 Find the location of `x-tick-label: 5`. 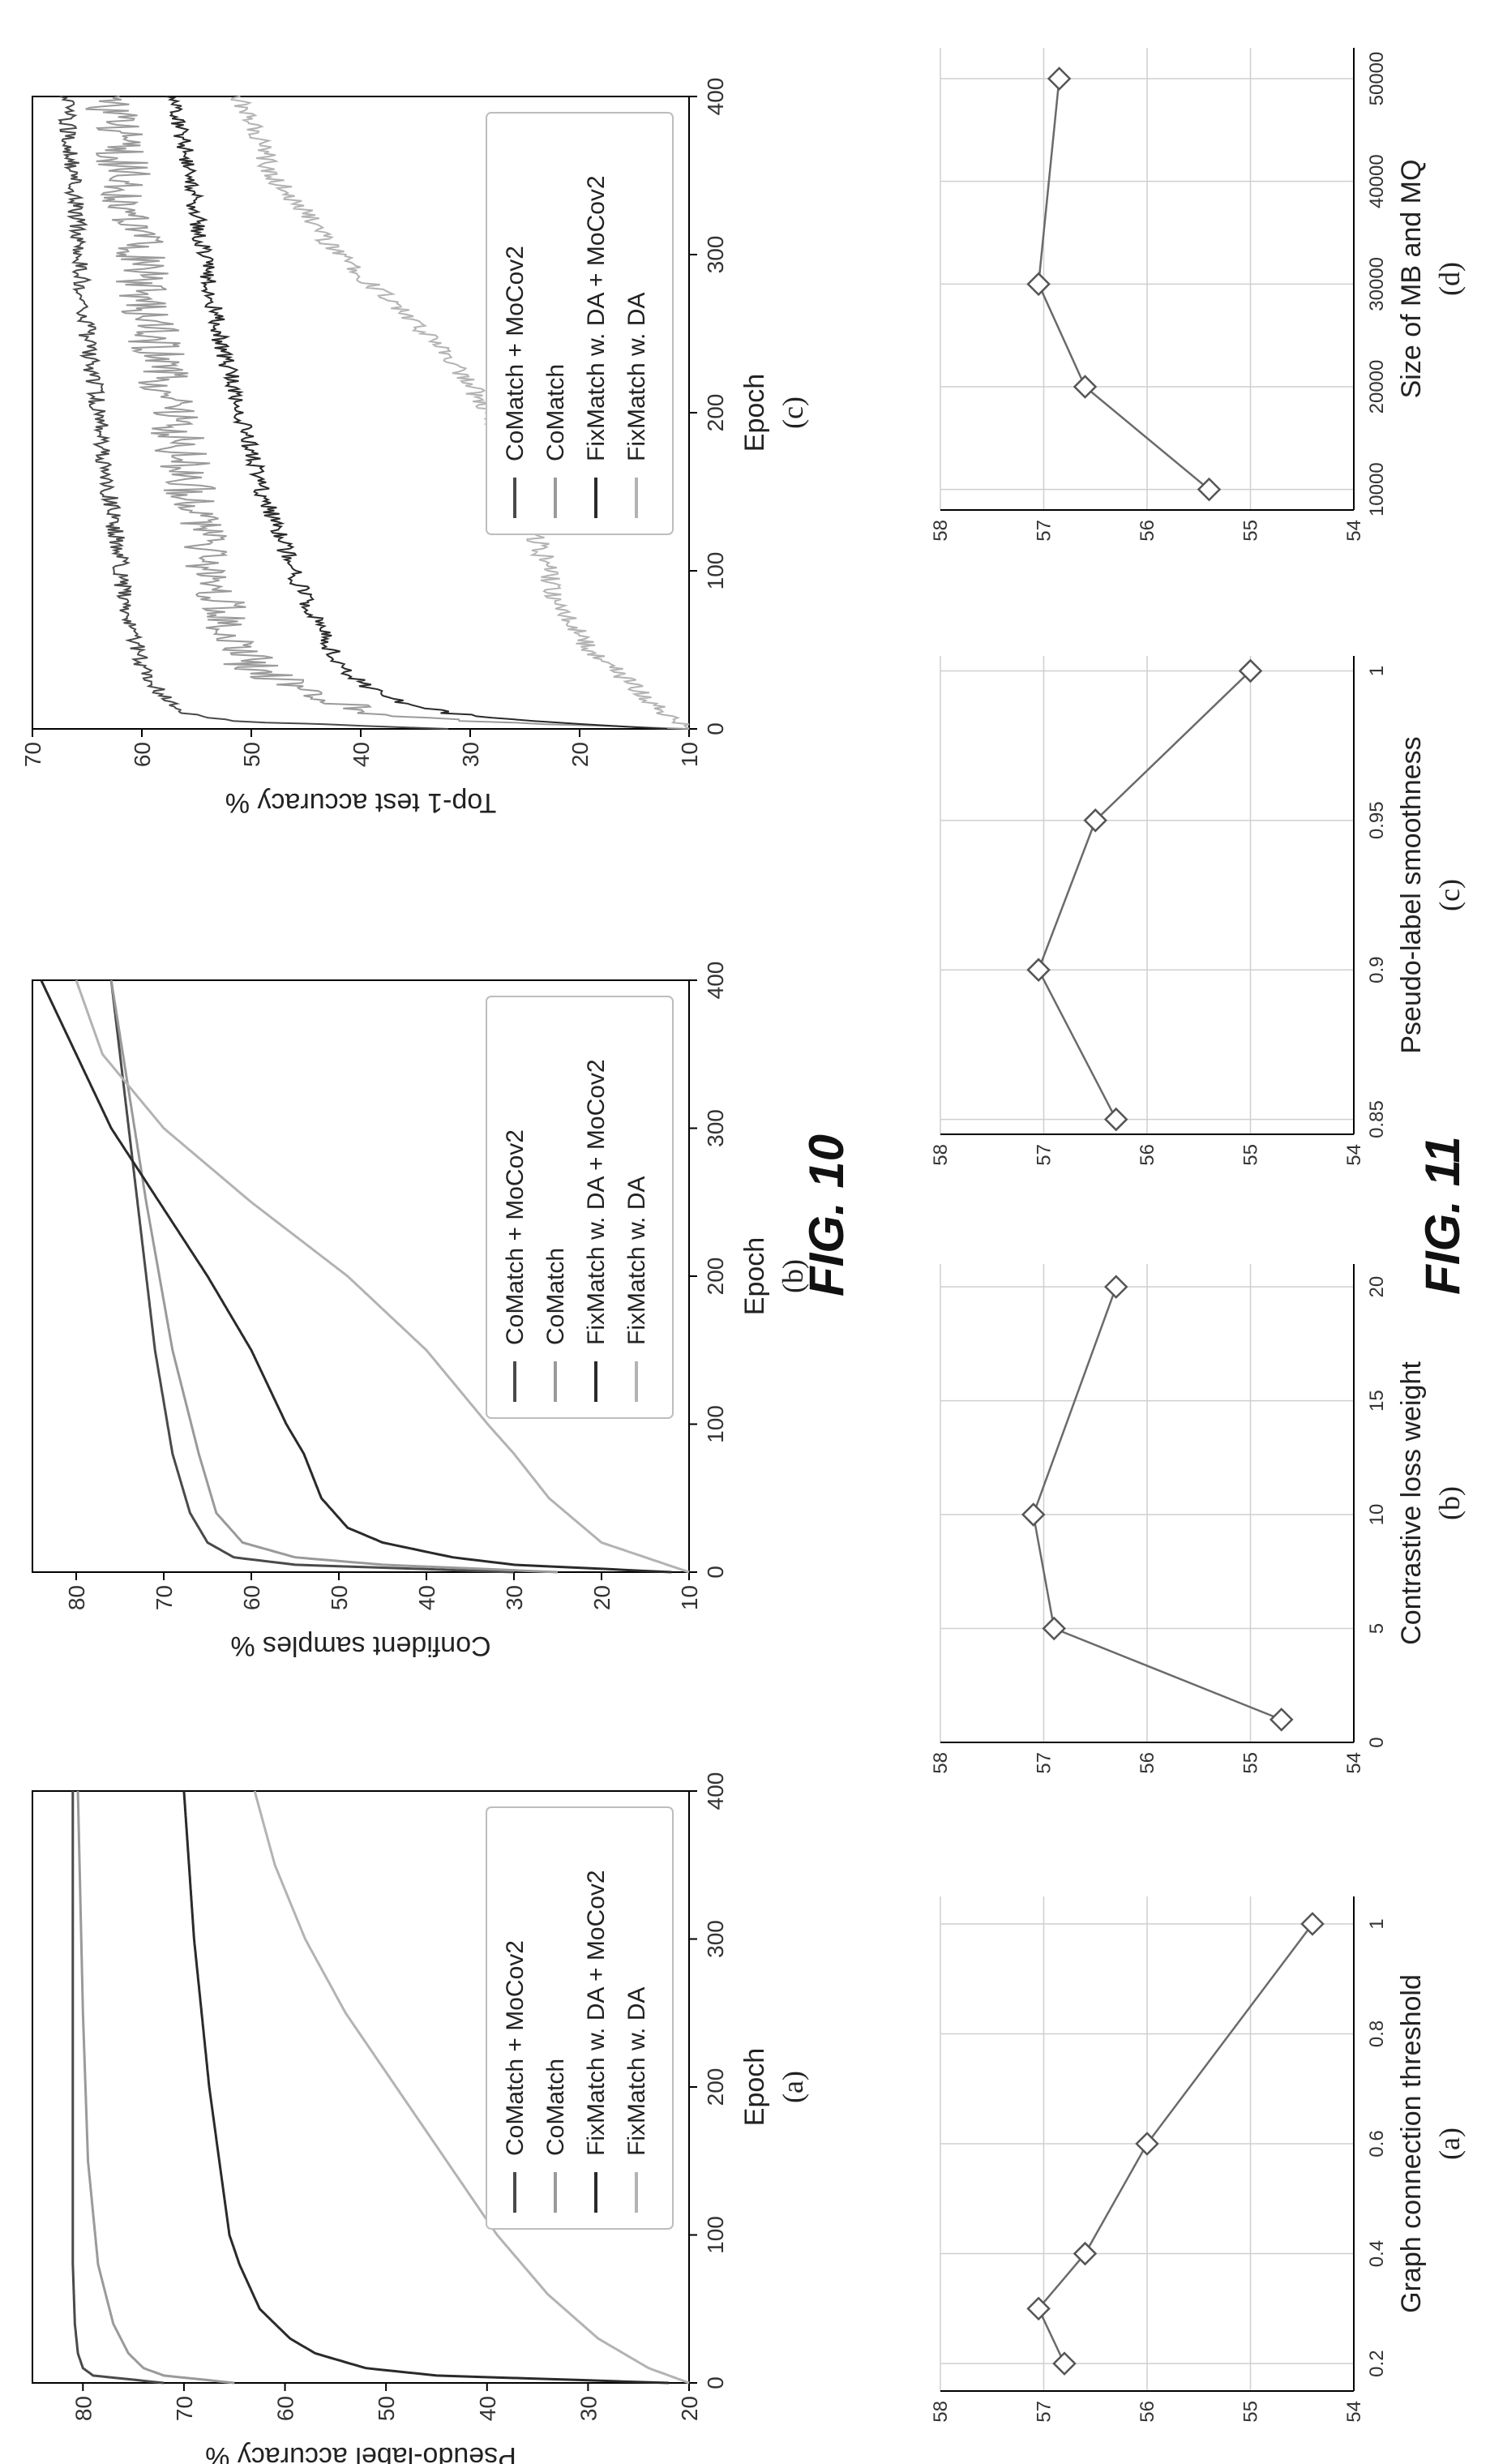

x-tick-label: 5 is located at coordinates (1377, 1628).